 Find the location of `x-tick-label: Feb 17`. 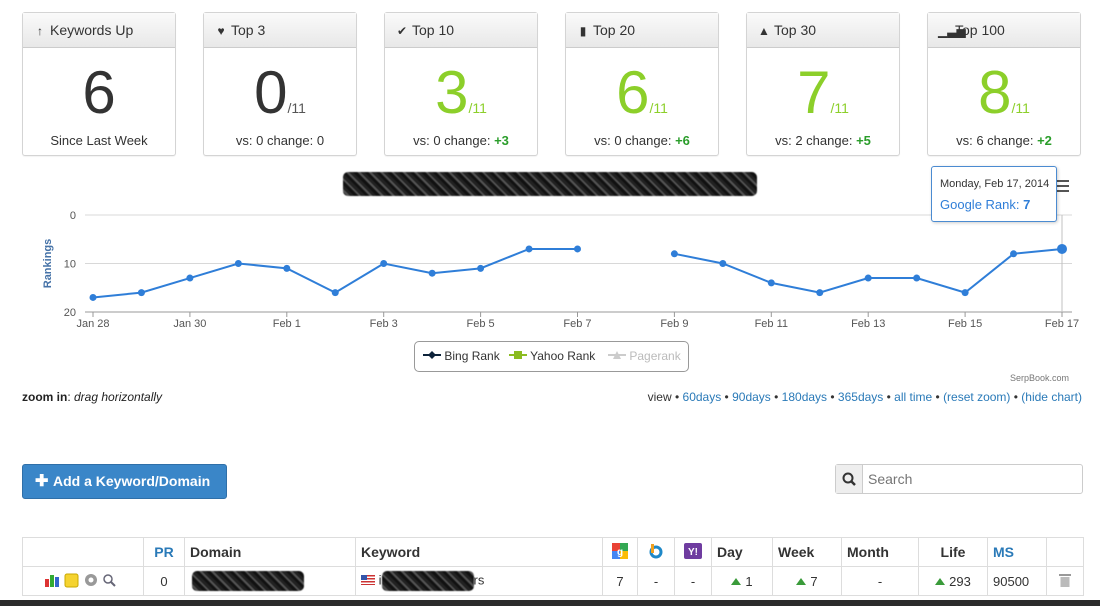

x-tick-label: Feb 17 is located at coordinates (1062, 324).